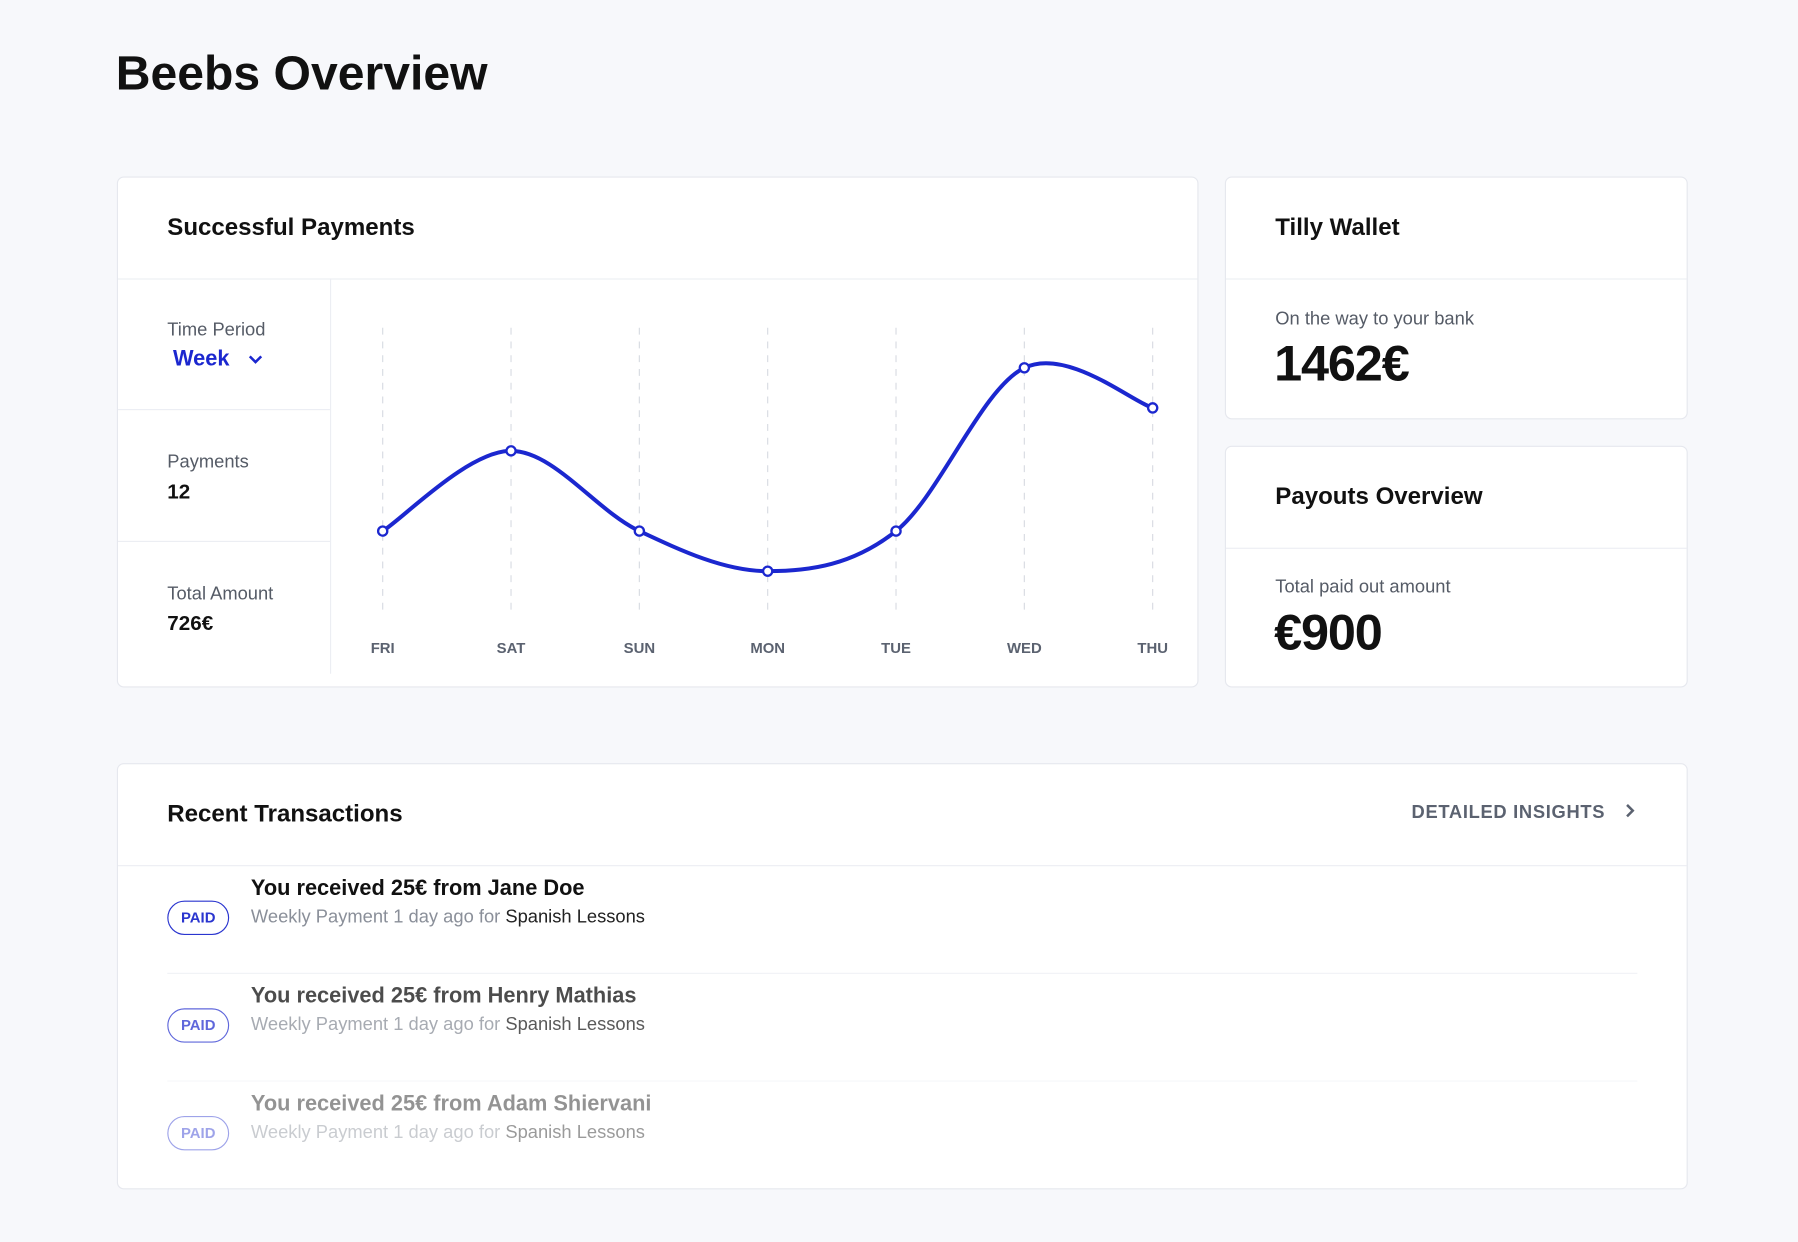  What do you see at coordinates (201, 359) in the screenshot?
I see `period-value: Week` at bounding box center [201, 359].